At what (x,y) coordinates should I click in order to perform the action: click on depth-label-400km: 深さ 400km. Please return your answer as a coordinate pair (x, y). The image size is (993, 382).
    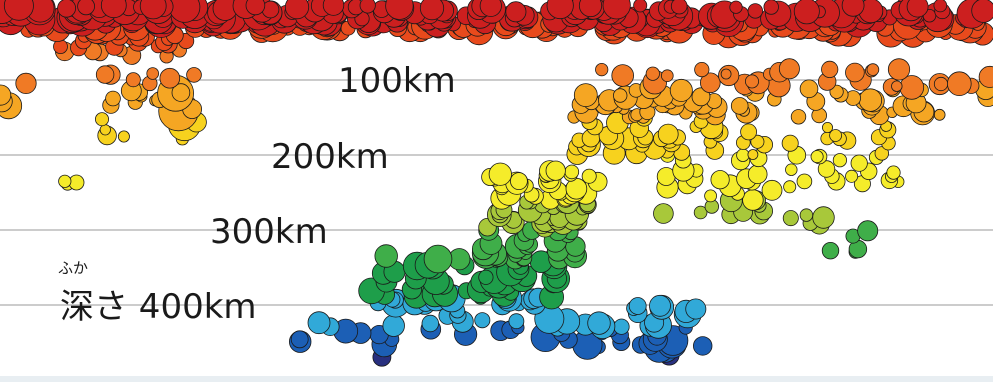
    Looking at the image, I should click on (158, 307).